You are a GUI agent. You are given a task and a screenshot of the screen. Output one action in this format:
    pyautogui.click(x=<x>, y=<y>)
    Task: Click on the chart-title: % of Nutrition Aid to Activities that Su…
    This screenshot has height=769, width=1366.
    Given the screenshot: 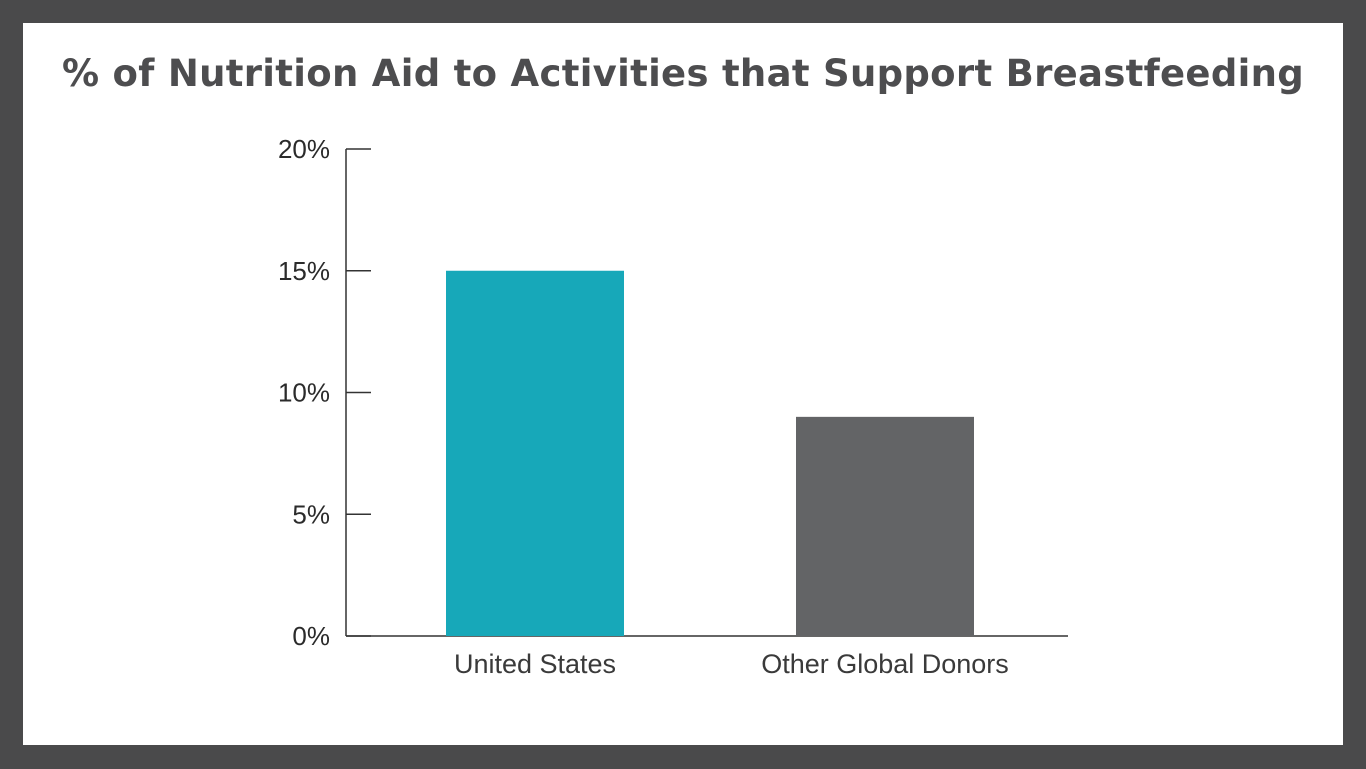 What is the action you would take?
    pyautogui.click(x=683, y=73)
    